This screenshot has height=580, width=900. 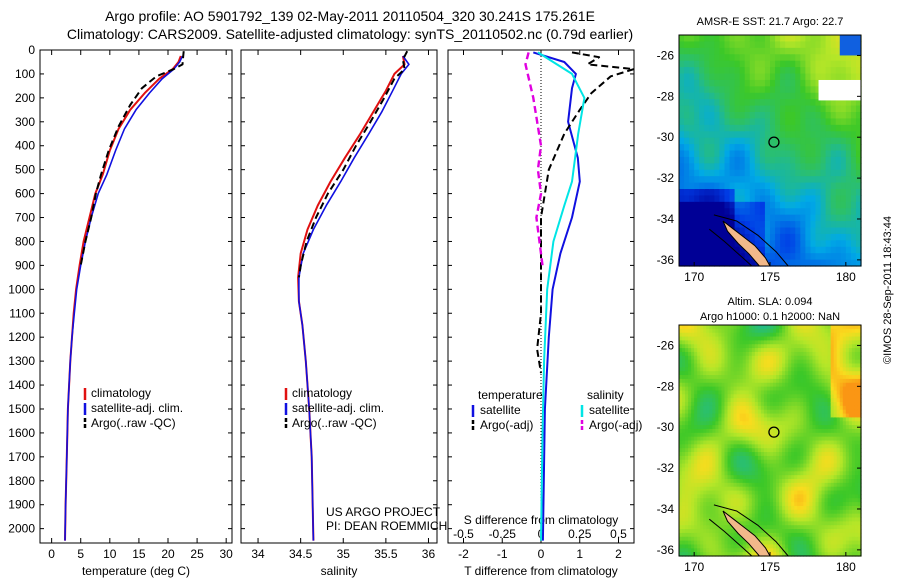 What do you see at coordinates (334, 423) in the screenshot?
I see `legend-entry: Argo(..raw -QC)` at bounding box center [334, 423].